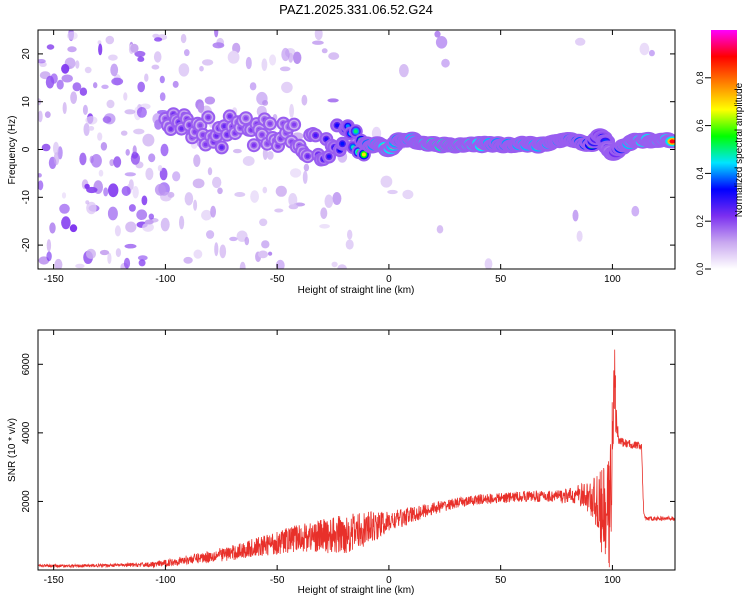 The width and height of the screenshot is (750, 600). Describe the element at coordinates (26, 149) in the screenshot. I see `y-tick-label: 0` at that location.